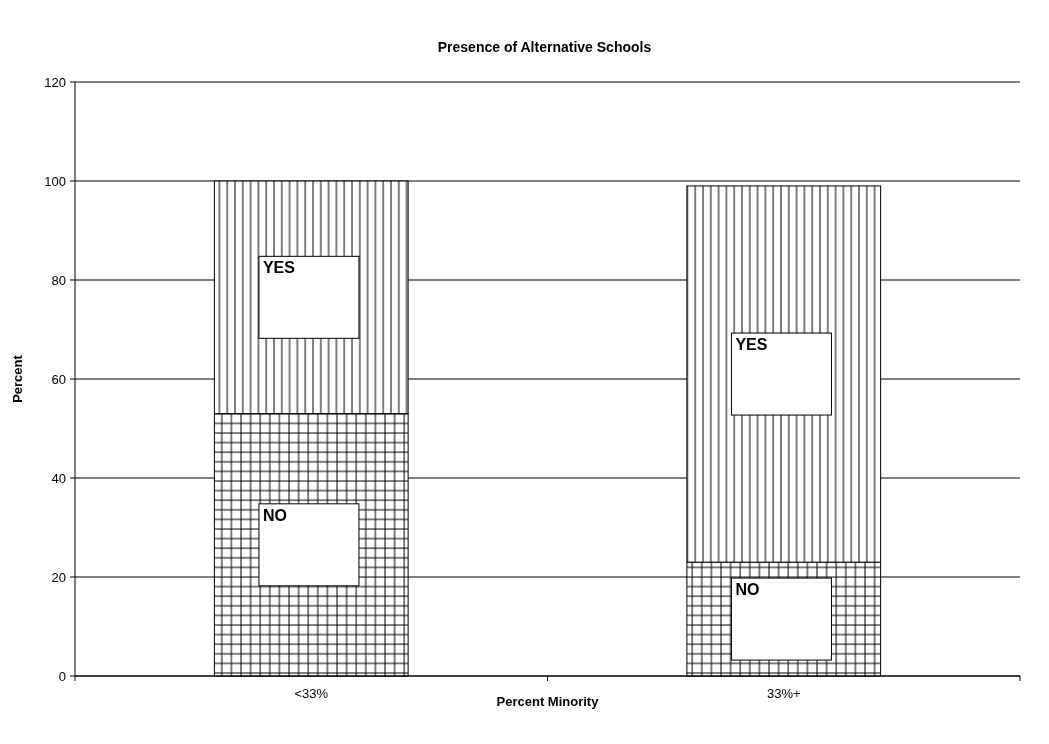  What do you see at coordinates (544, 47) in the screenshot?
I see `chart-title: Presence of Alternative Schools` at bounding box center [544, 47].